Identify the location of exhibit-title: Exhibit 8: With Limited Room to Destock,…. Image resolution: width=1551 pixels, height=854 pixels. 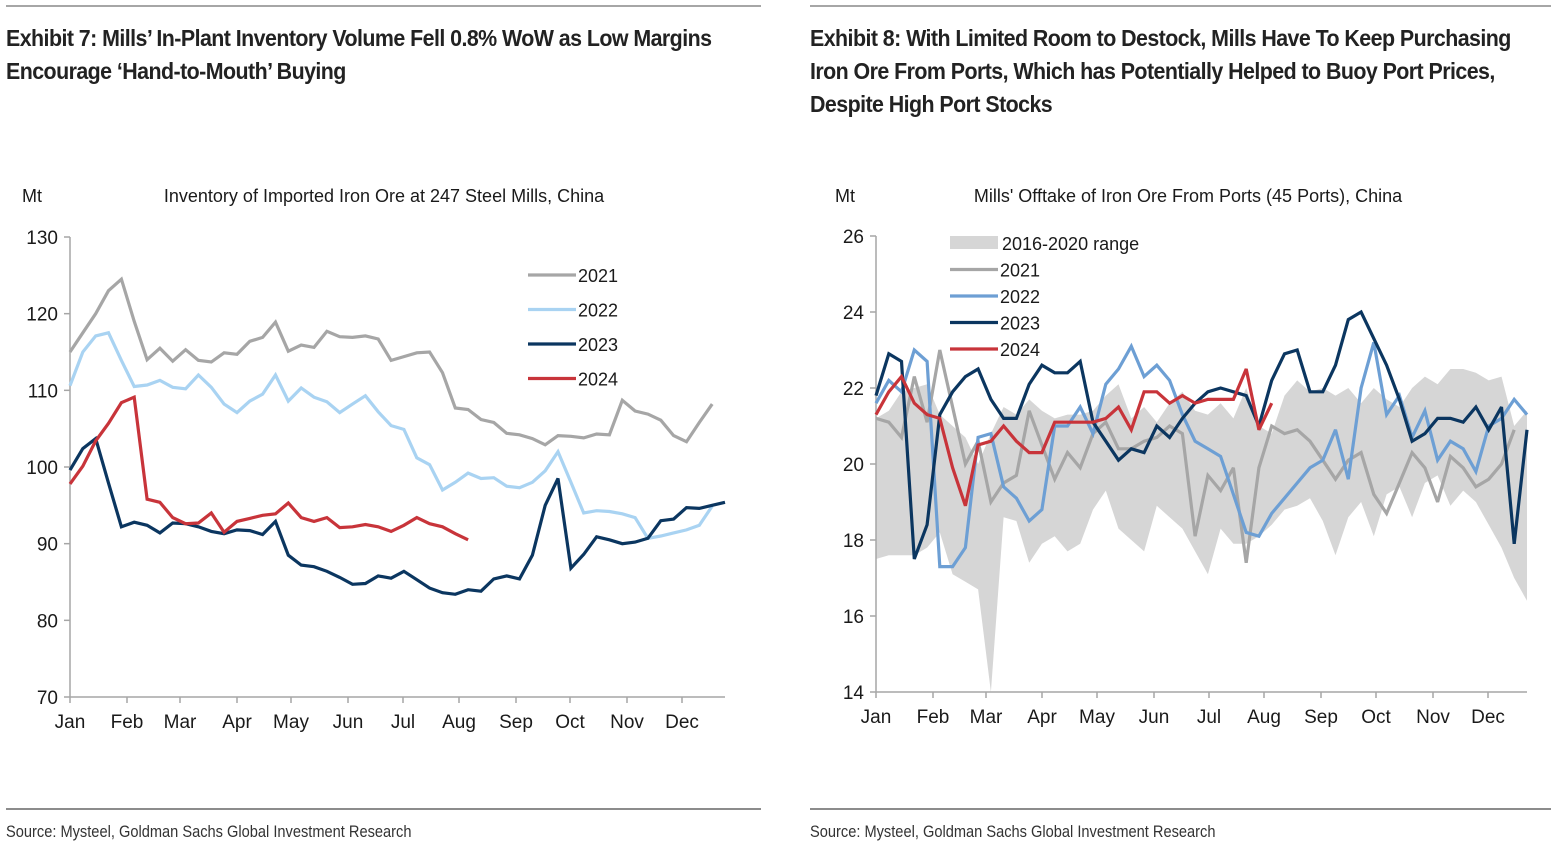
(1160, 71).